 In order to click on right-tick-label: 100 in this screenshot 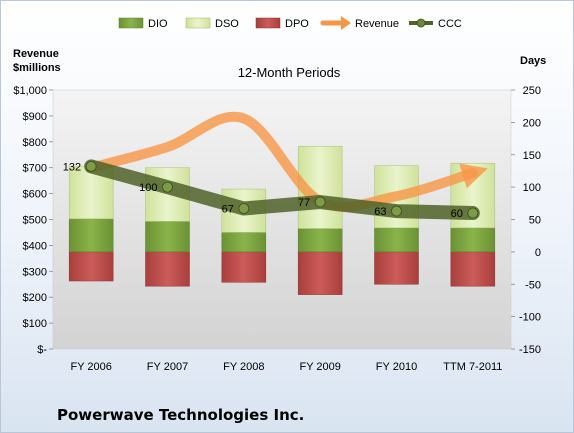, I will do `click(532, 188)`.